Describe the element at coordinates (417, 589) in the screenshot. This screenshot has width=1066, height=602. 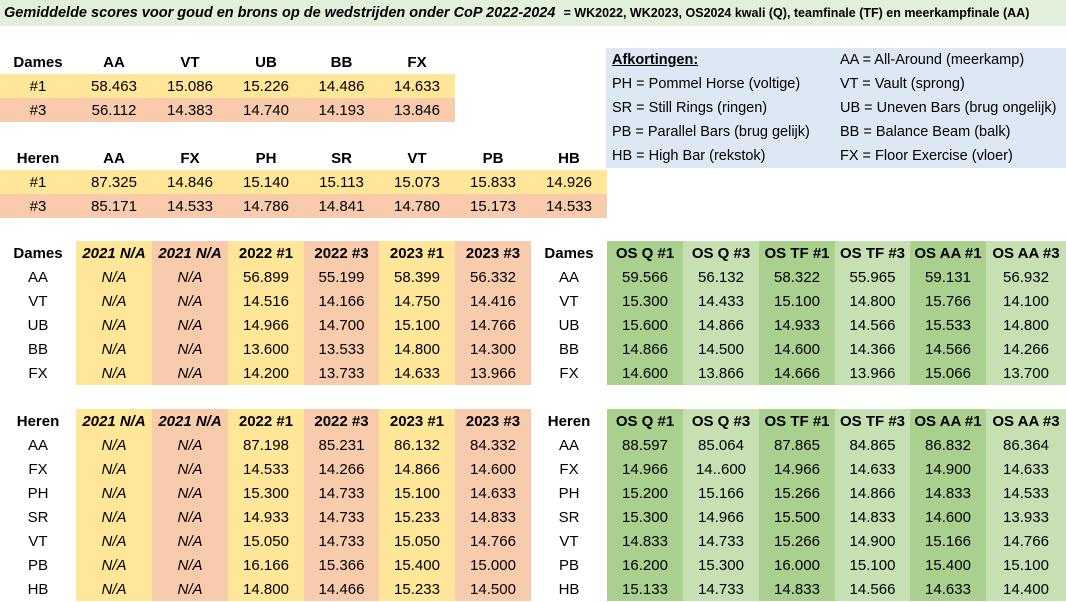
I see `table-cell: 15.233` at that location.